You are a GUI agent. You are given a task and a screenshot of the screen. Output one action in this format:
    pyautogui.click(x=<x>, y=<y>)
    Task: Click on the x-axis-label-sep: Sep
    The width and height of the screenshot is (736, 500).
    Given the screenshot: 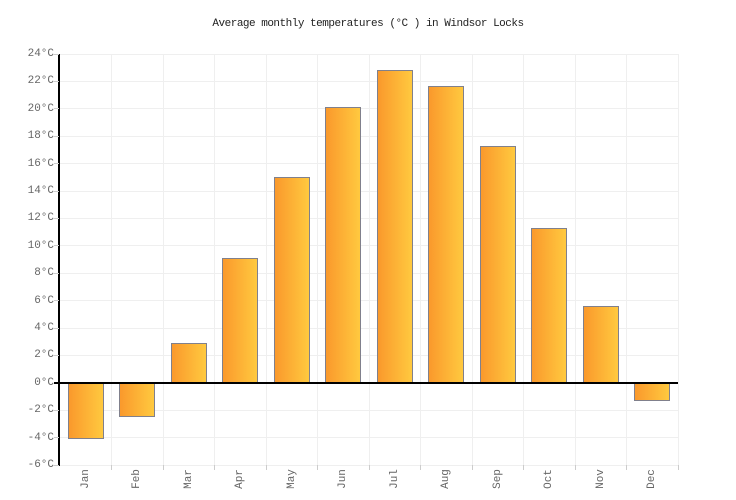 What is the action you would take?
    pyautogui.click(x=497, y=479)
    